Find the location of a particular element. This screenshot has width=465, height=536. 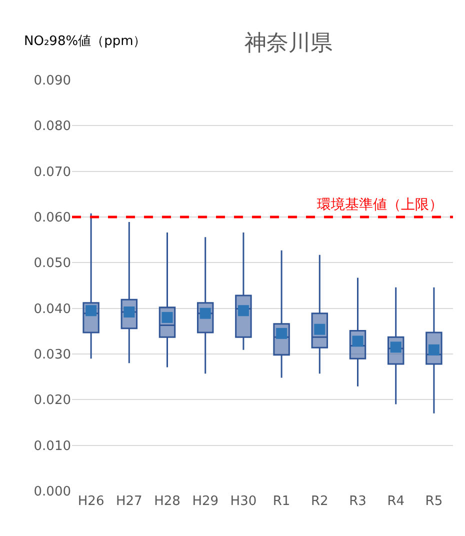

x-tick-label: H27 is located at coordinates (129, 501).